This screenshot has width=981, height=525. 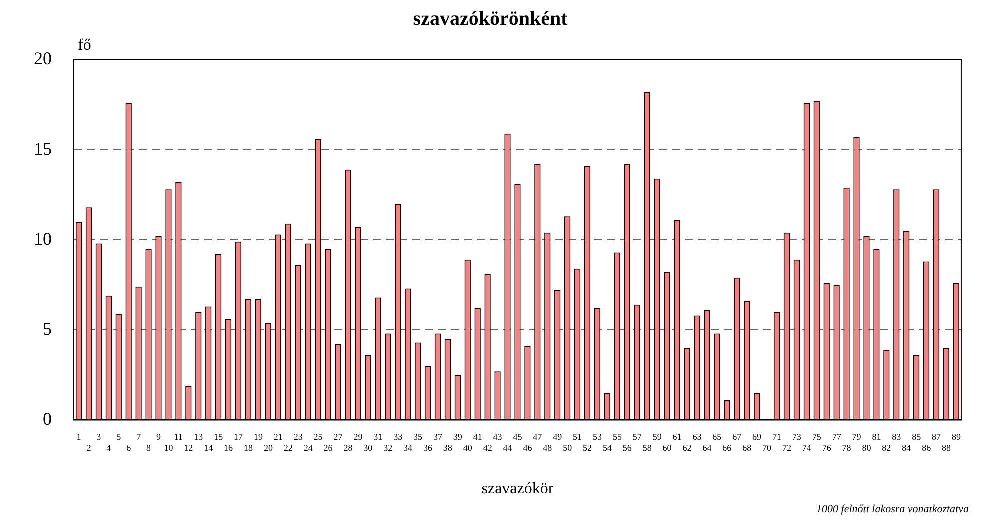 What do you see at coordinates (448, 447) in the screenshot?
I see `x-tick-label: 38` at bounding box center [448, 447].